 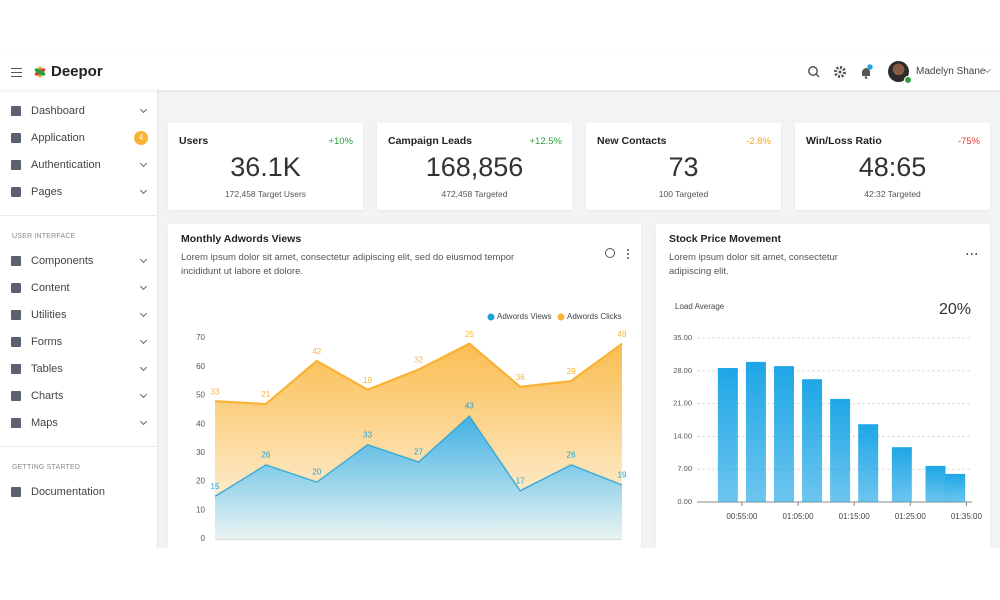 I want to click on y-tick-label: 35.00, so click(x=682, y=337).